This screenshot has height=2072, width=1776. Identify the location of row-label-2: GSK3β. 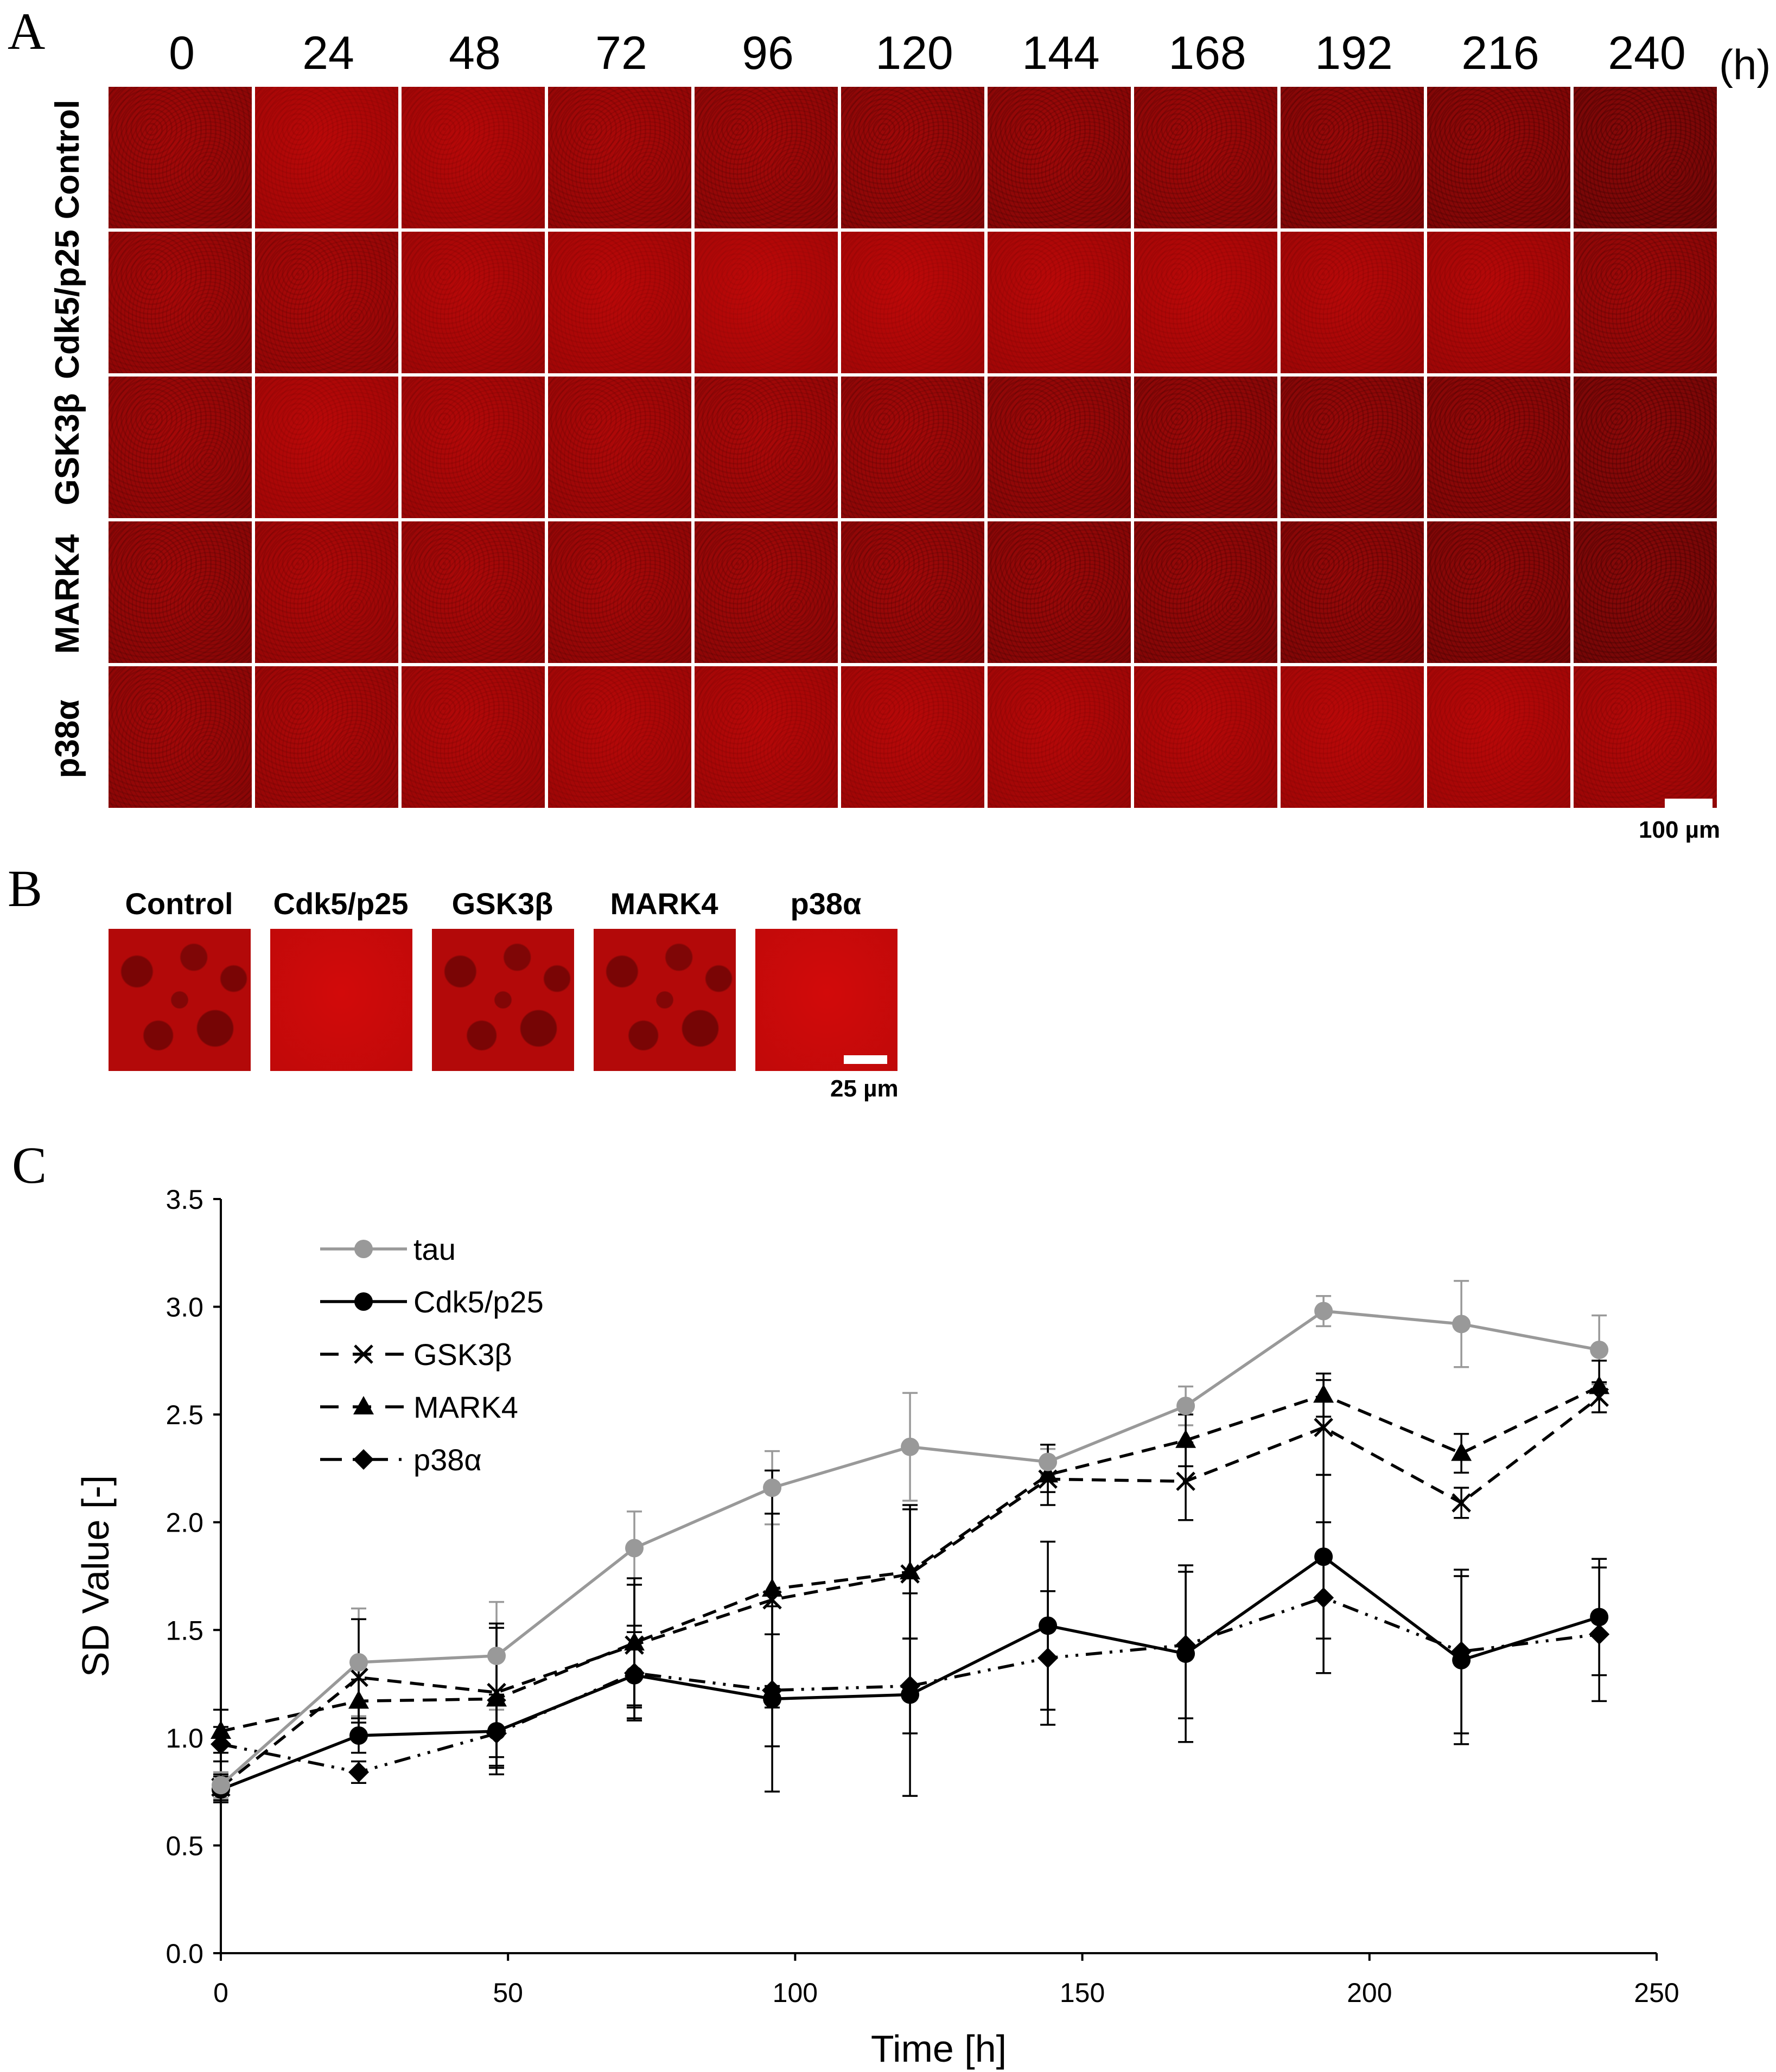
(67, 449).